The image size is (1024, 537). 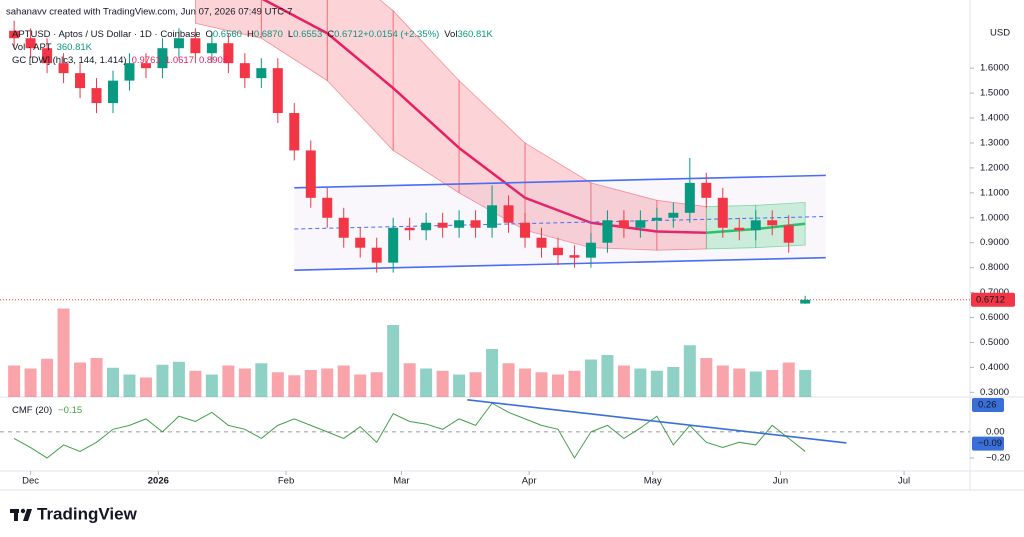 What do you see at coordinates (994, 68) in the screenshot?
I see `y-tick-label: 1.6000` at bounding box center [994, 68].